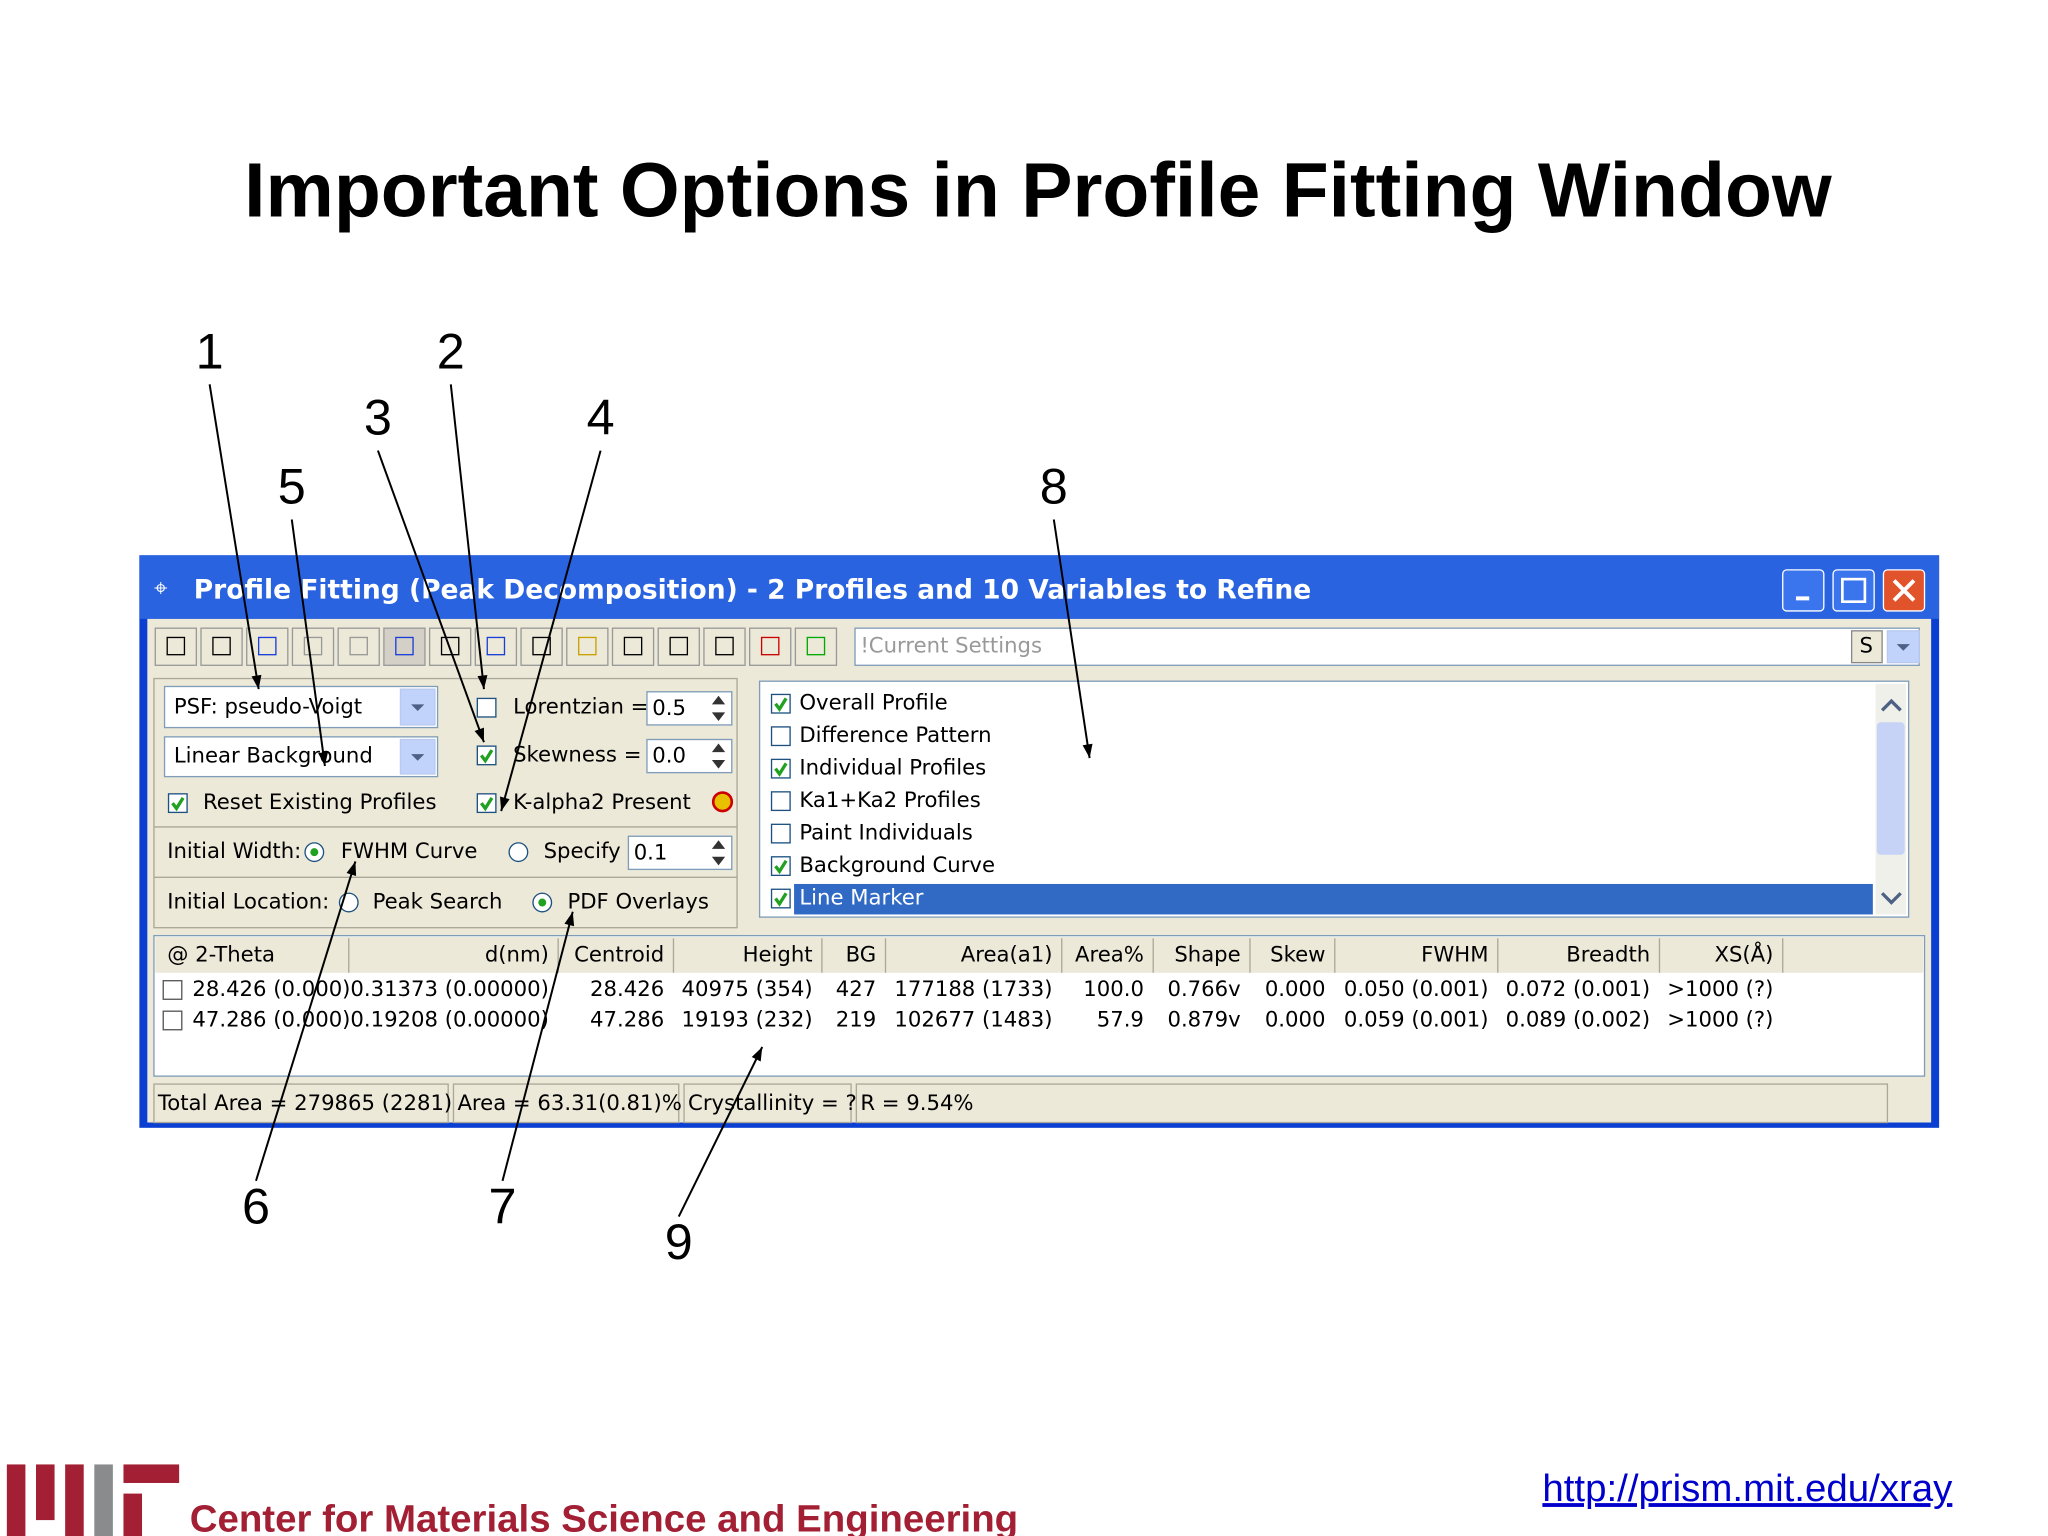 Image resolution: width=2048 pixels, height=1536 pixels. Describe the element at coordinates (1608, 954) in the screenshot. I see `column-header: Breadth` at that location.